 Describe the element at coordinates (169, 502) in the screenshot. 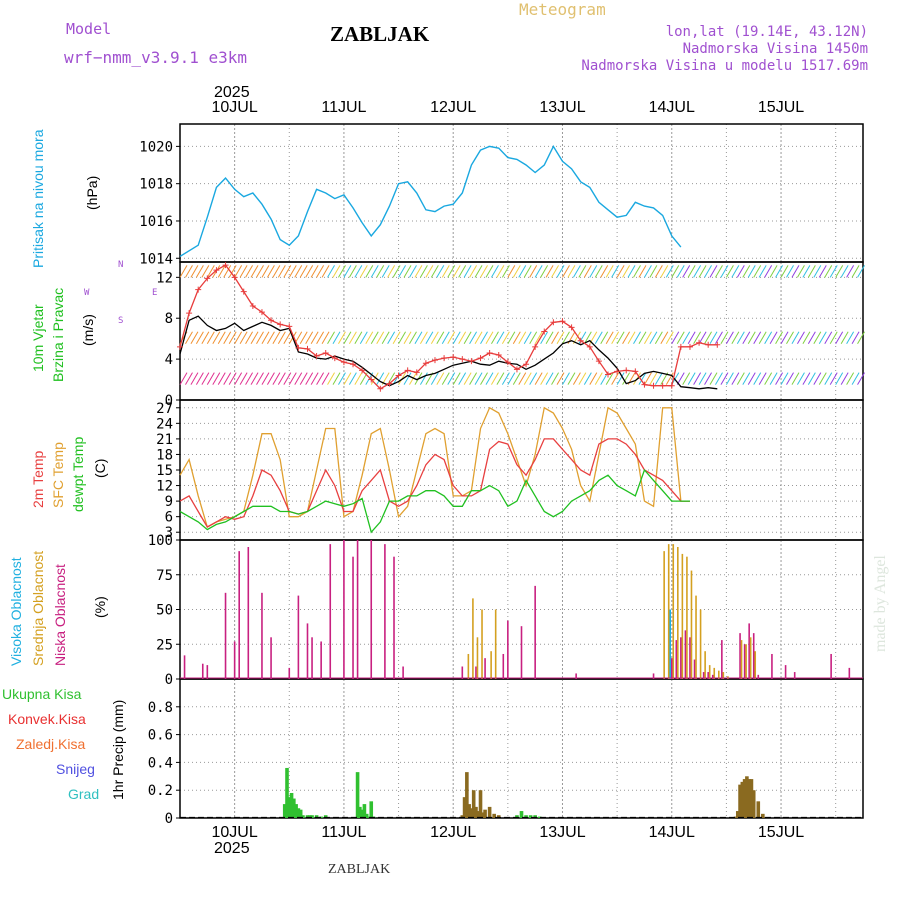

I see `y-tick-label: 9` at that location.